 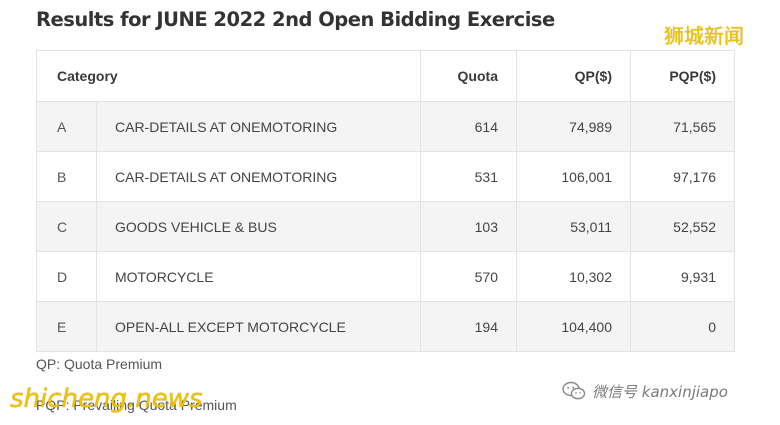 I want to click on category-description: GOODS VEHICLE & BUS, so click(x=258, y=226).